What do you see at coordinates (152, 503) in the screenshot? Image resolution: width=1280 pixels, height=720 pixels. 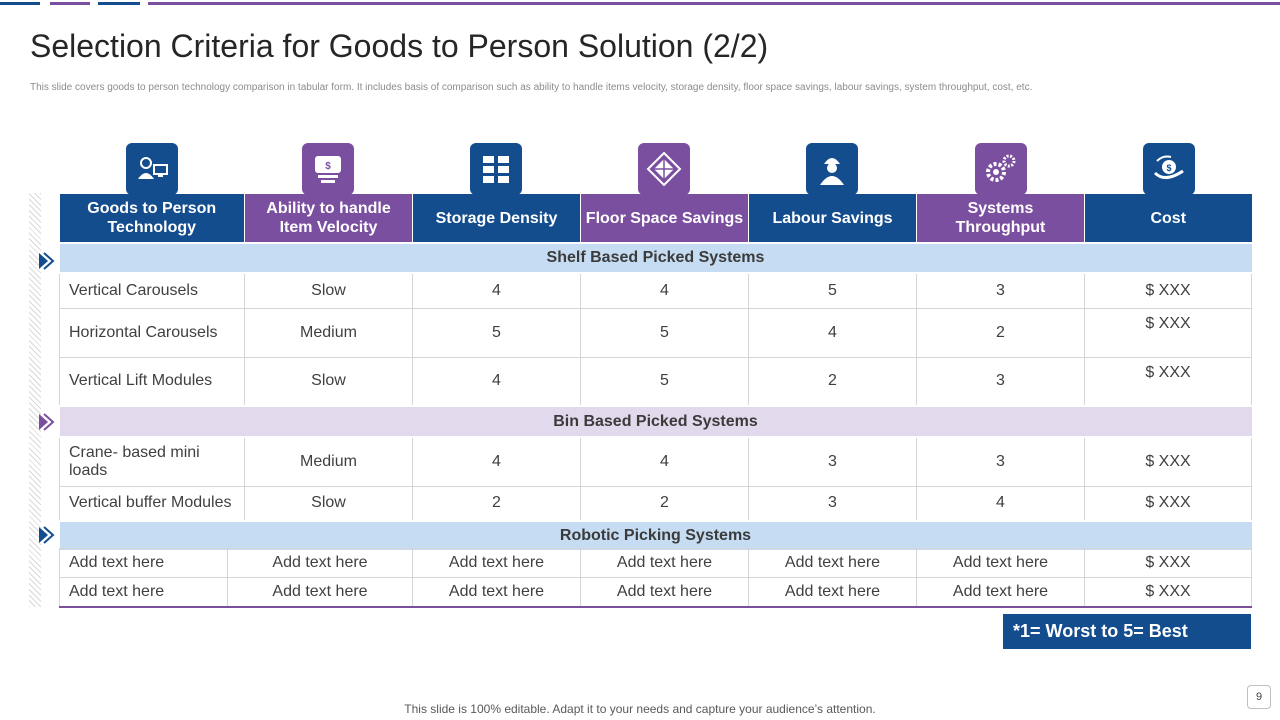 I see `row-label: Vertical buffer Modules` at bounding box center [152, 503].